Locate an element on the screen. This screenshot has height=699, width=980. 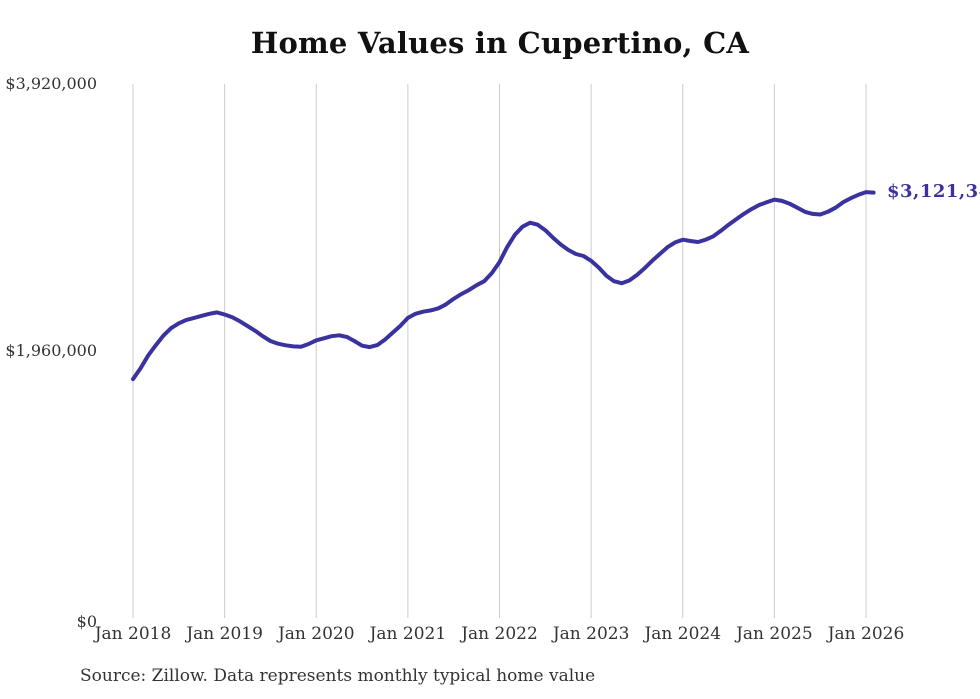
latest-value-label: $3,121,347 is located at coordinates (933, 191).